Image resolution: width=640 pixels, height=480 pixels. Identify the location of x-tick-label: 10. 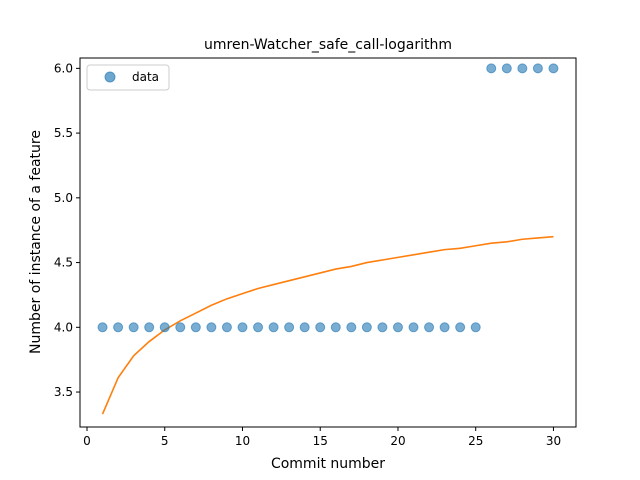
(242, 441).